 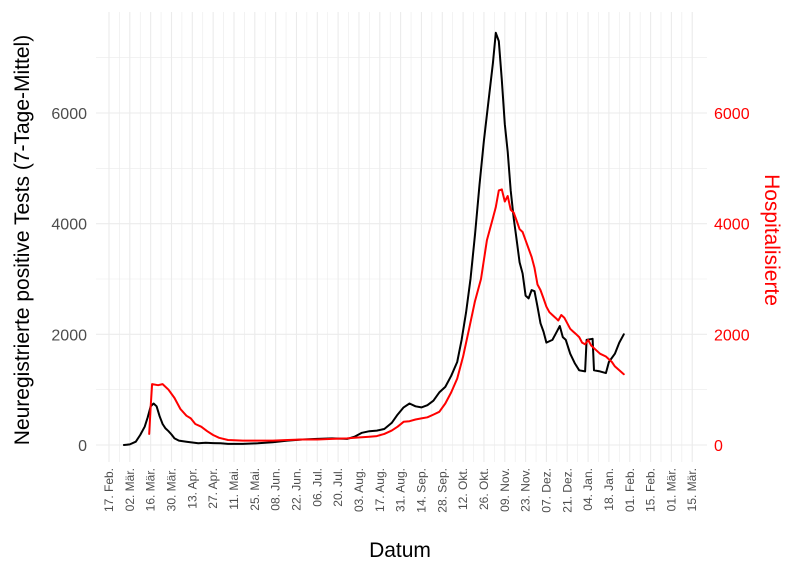 I want to click on x-axis-title: Datum, so click(x=400, y=550).